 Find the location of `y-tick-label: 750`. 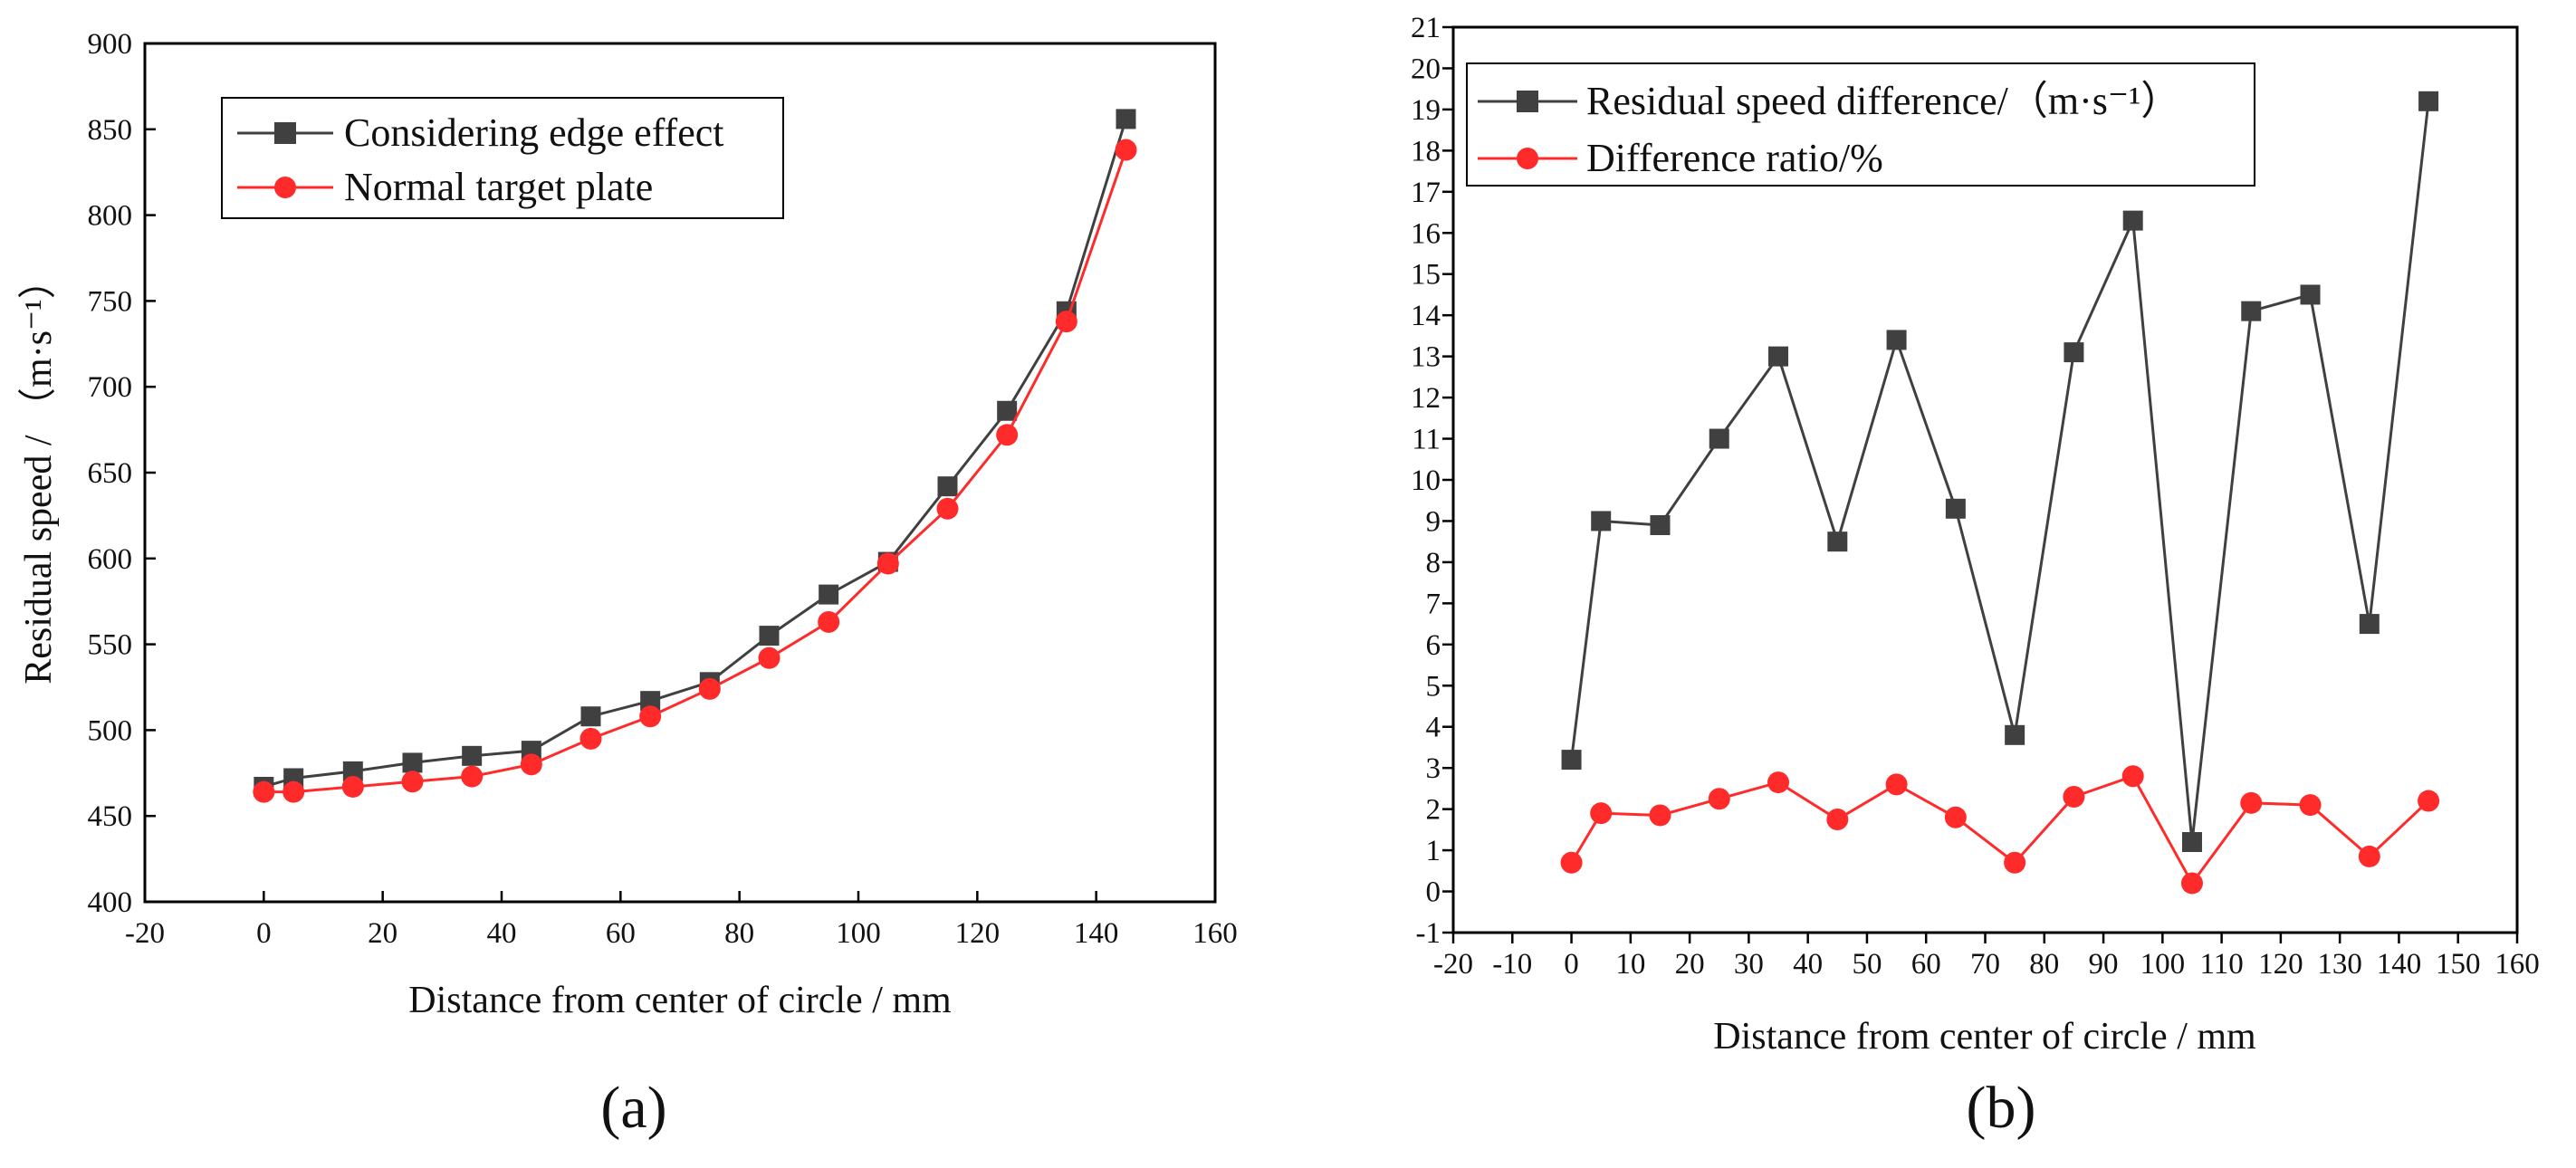

y-tick-label: 750 is located at coordinates (110, 301).